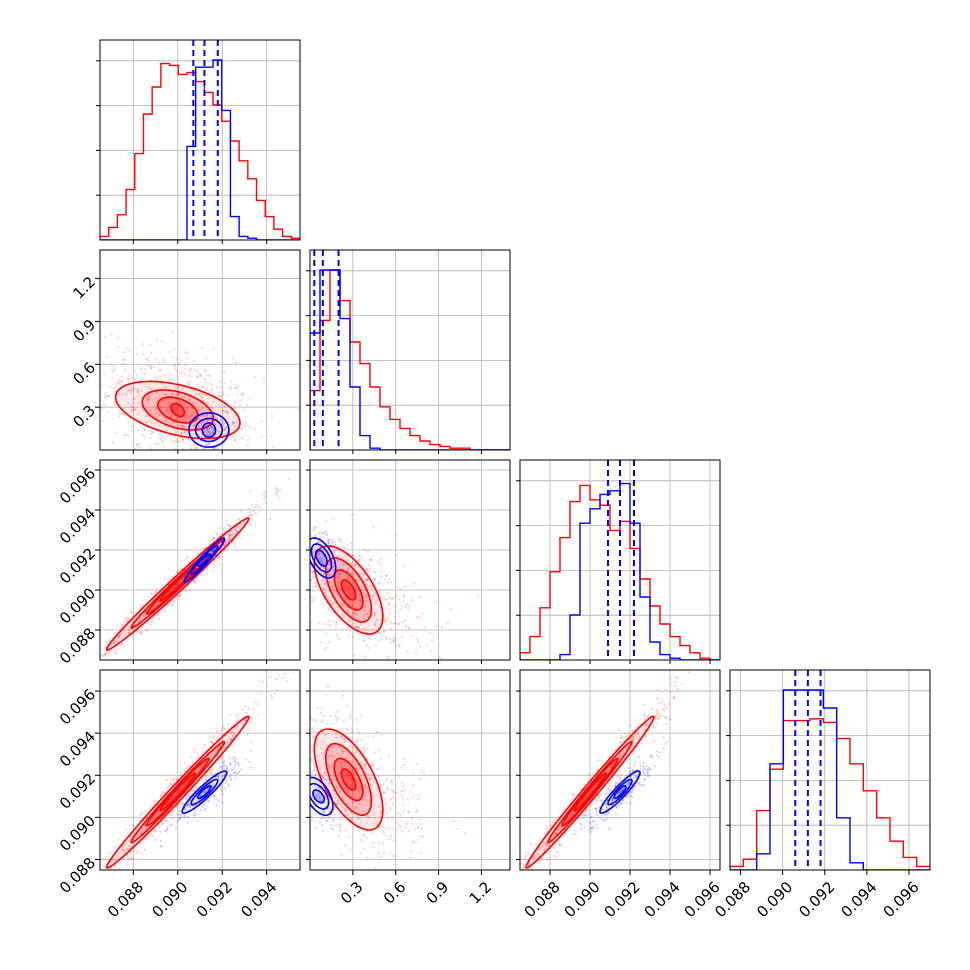 Image resolution: width=970 pixels, height=970 pixels. What do you see at coordinates (335, 798) in the screenshot?
I see `joint-3-1-blue-point` at bounding box center [335, 798].